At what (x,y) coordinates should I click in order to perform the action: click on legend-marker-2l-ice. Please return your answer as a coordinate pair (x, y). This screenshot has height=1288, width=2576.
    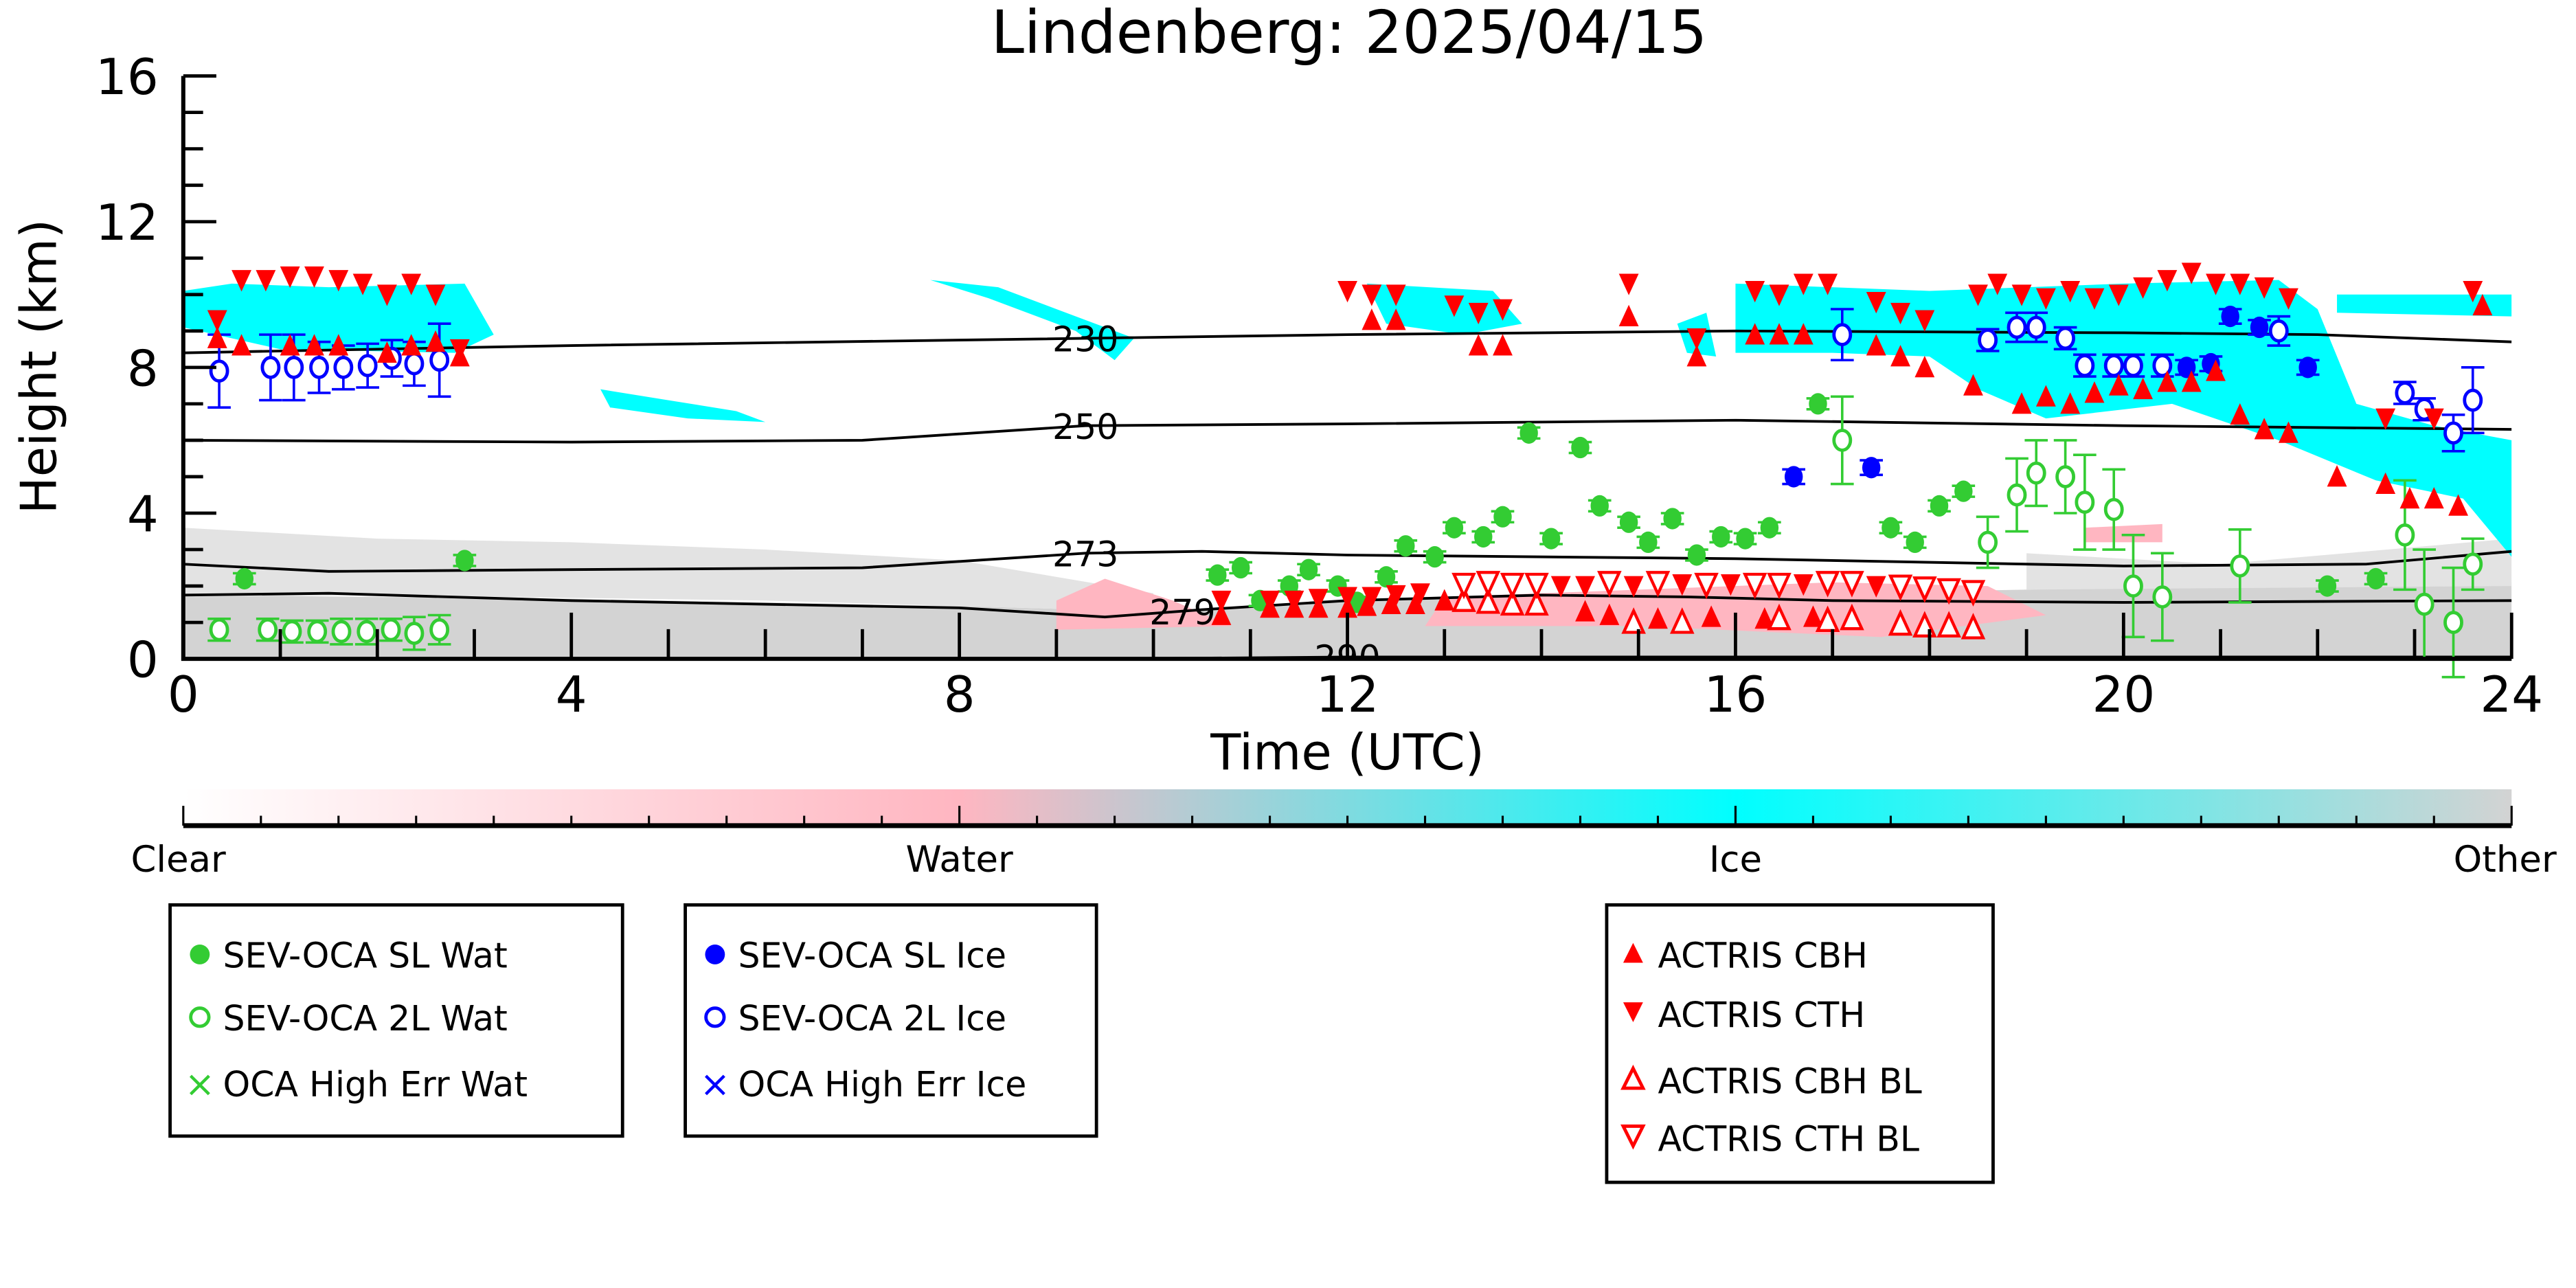
    Looking at the image, I should click on (715, 1017).